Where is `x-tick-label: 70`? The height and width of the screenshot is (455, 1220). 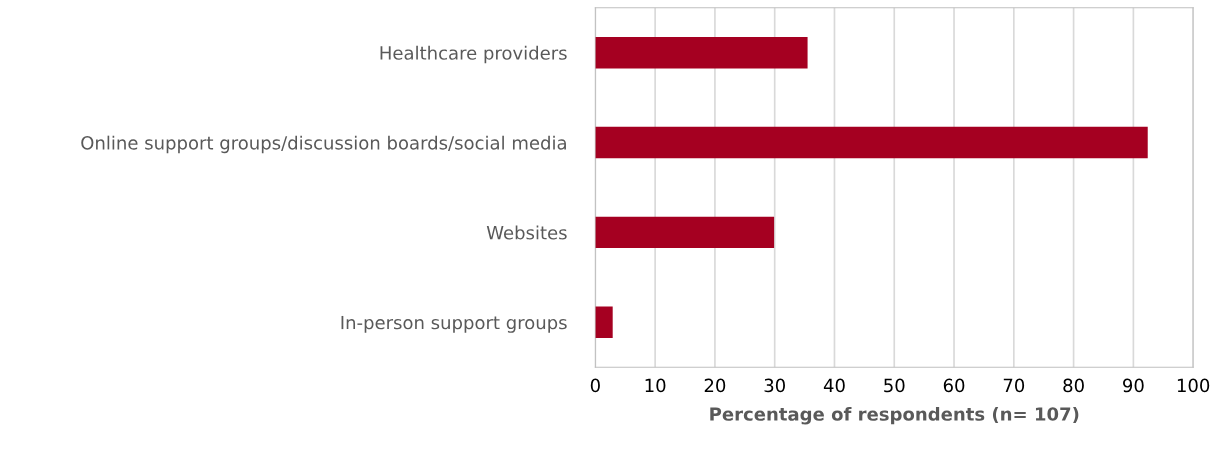
x-tick-label: 70 is located at coordinates (1014, 385).